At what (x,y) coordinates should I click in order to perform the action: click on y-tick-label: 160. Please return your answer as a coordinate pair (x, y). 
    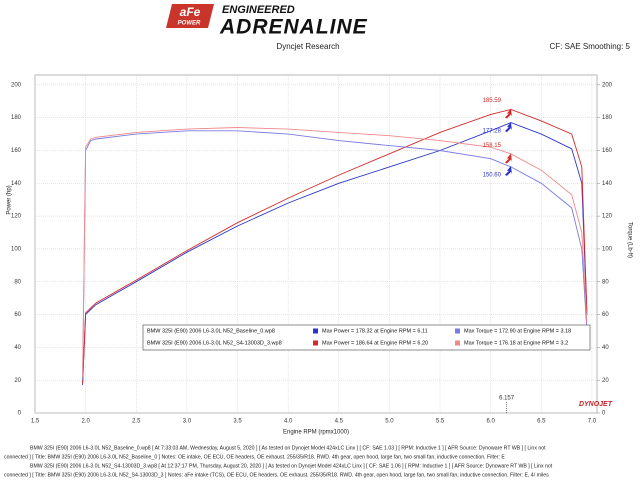
    Looking at the image, I should click on (16, 151).